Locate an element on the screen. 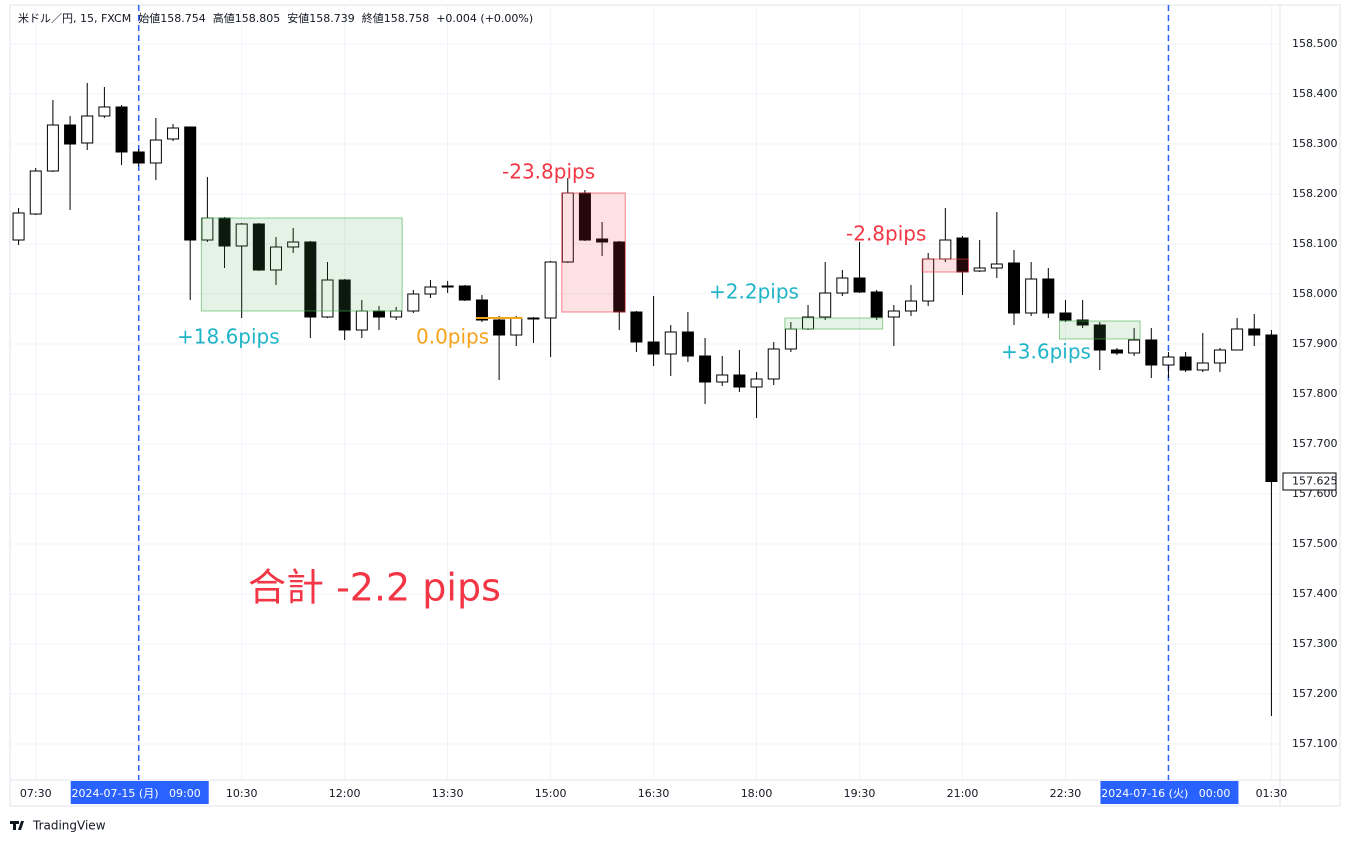  x-tick-label: 10:30 is located at coordinates (242, 793).